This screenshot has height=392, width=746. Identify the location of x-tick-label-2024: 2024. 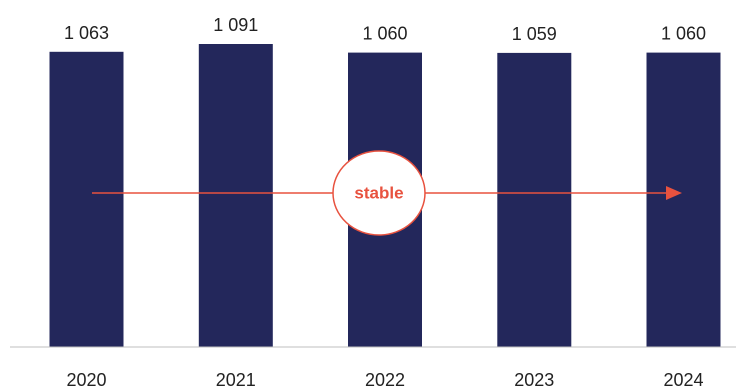
(683, 380).